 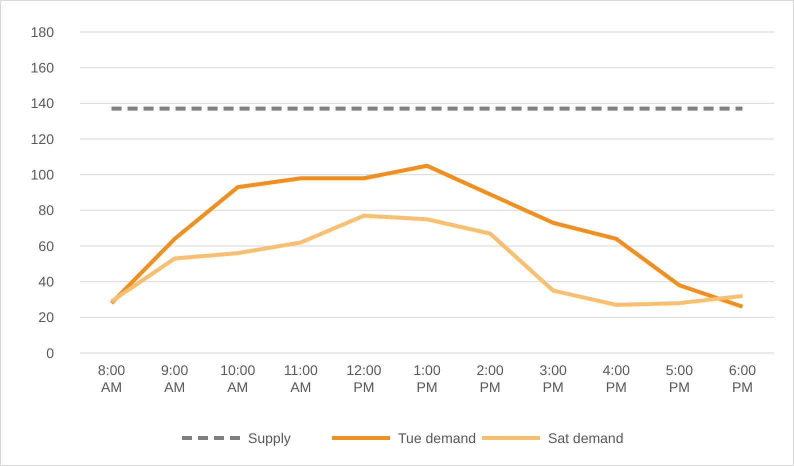 I want to click on legend-label: Tue demand, so click(x=437, y=438).